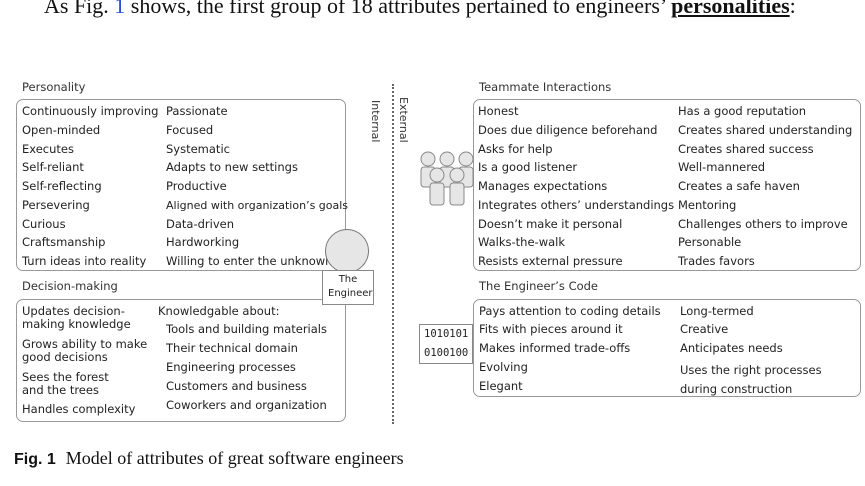 The height and width of the screenshot is (486, 865). Describe the element at coordinates (765, 130) in the screenshot. I see `list-item: Creates shared understanding` at that location.